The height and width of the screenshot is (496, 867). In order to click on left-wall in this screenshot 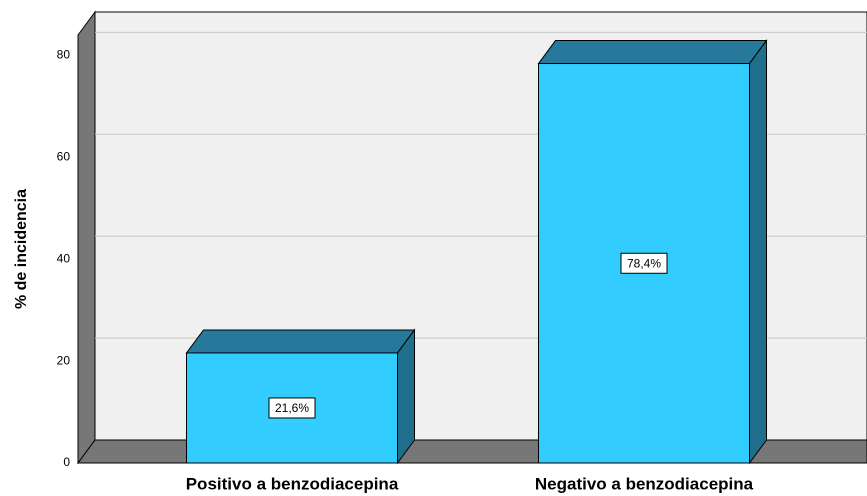, I will do `click(86, 237)`.